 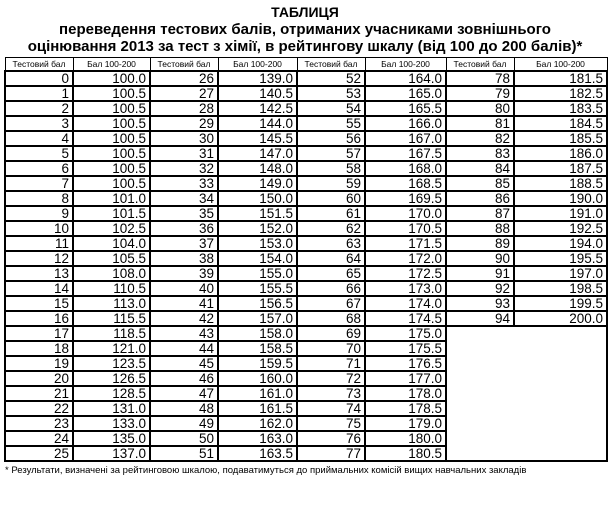 I want to click on rating-score-cell: 154.0, so click(x=257, y=258).